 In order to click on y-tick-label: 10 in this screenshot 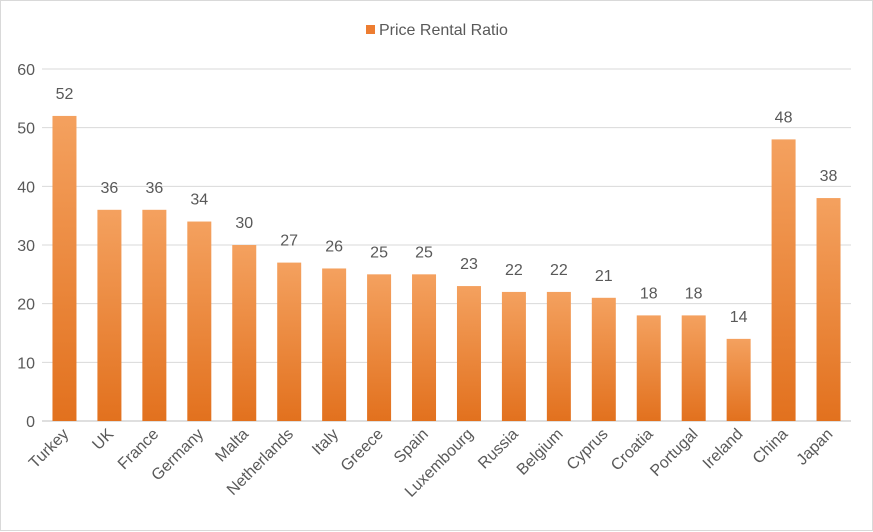, I will do `click(26, 363)`.